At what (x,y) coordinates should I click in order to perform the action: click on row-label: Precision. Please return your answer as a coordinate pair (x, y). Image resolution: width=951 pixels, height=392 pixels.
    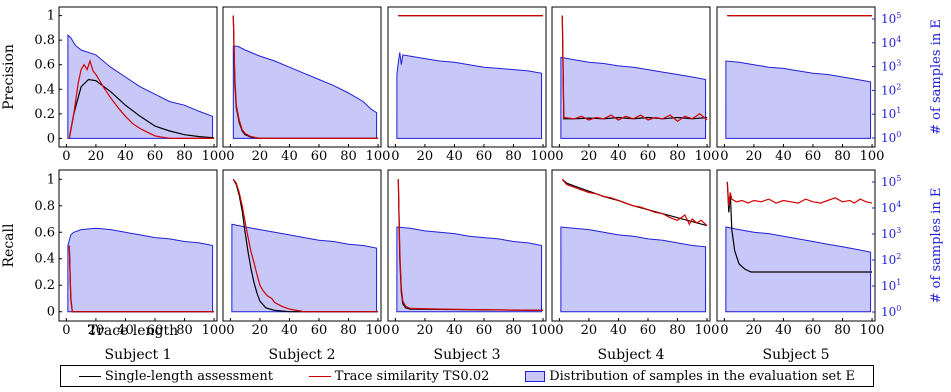
    Looking at the image, I should click on (9, 77).